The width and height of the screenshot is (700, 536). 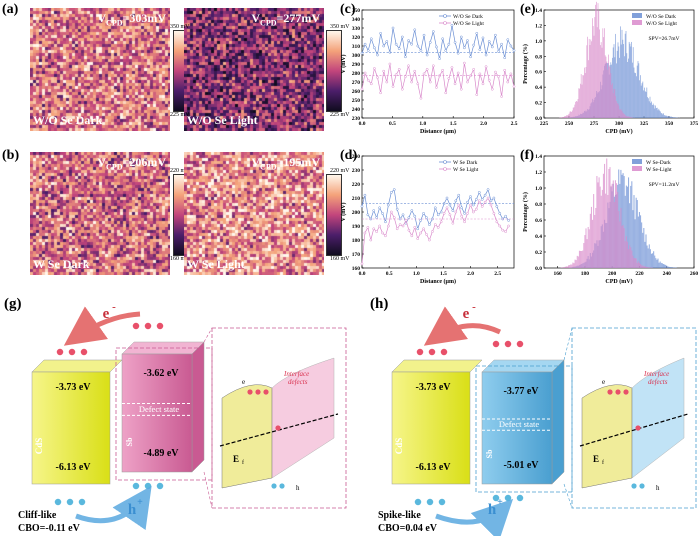 I want to click on x-axis-label: Distance (μm), so click(x=438, y=281).